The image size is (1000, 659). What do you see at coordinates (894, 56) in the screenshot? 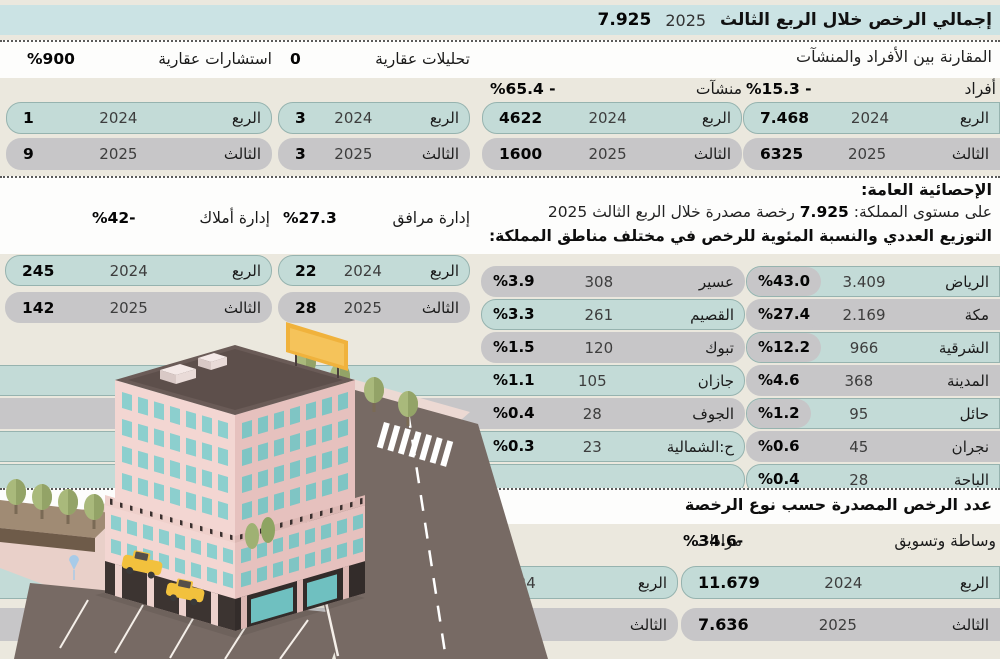
I see `comparison-heading: المقارنة بين الأفراد والمنشآت` at bounding box center [894, 56].